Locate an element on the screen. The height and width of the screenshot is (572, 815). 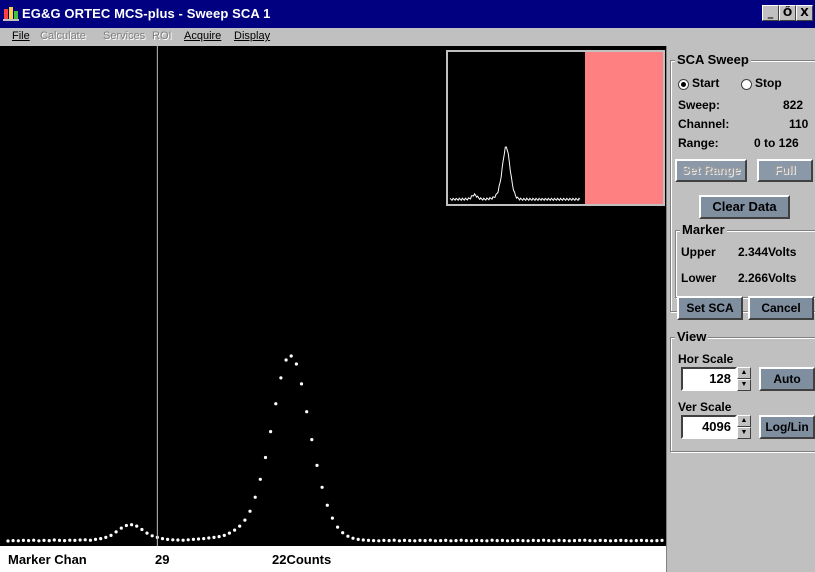
channel-label: Channel: is located at coordinates (704, 124).